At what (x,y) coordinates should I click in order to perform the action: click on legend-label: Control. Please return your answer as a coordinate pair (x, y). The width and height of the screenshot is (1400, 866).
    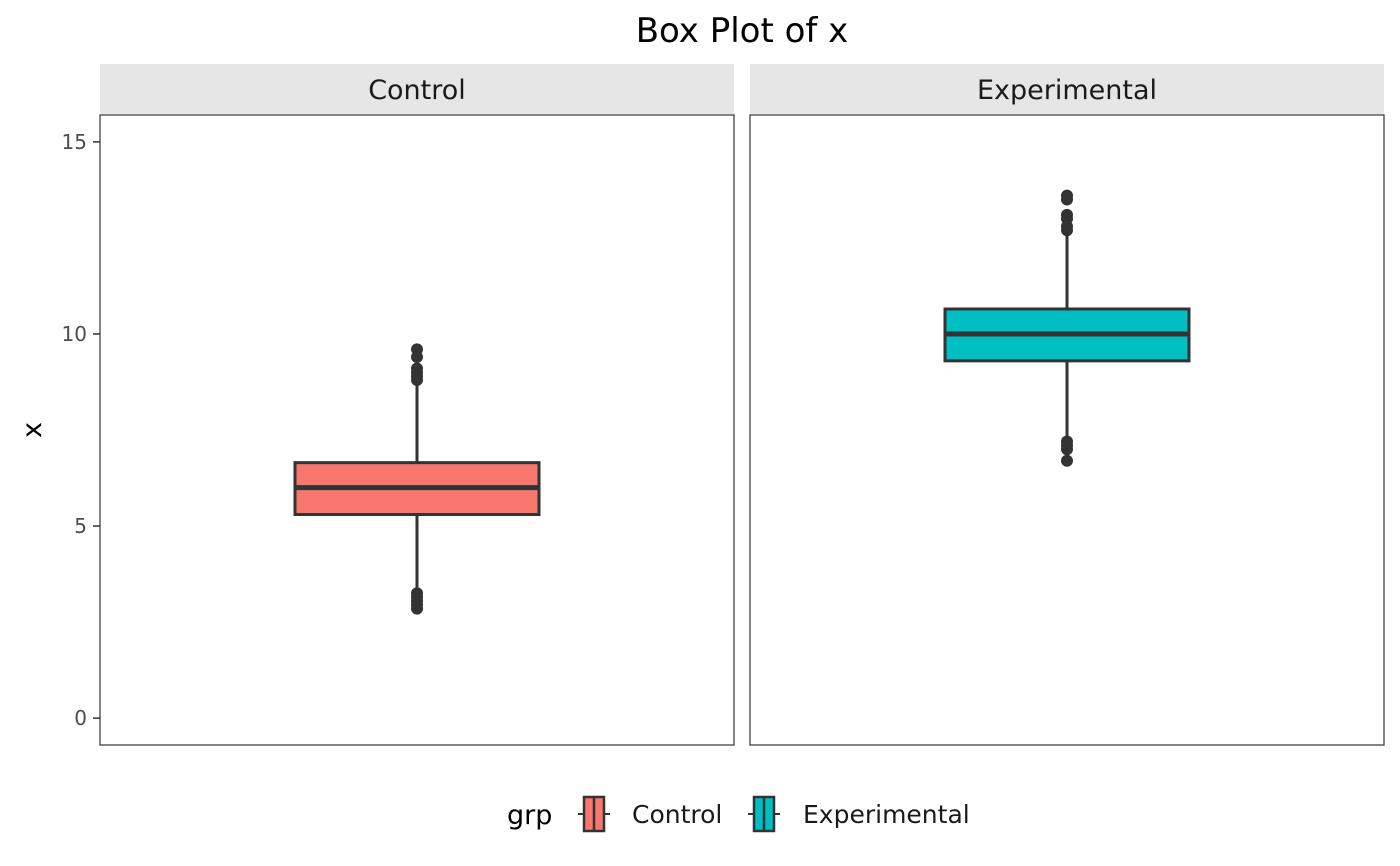
    Looking at the image, I should click on (677, 814).